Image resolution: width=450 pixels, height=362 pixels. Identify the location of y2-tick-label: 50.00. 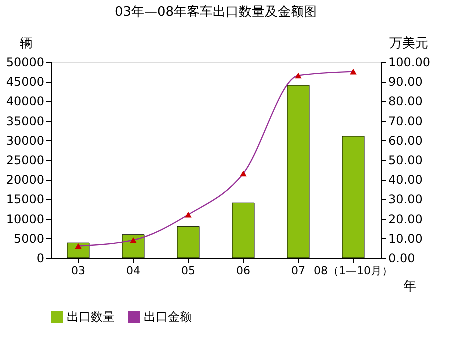
(405, 161).